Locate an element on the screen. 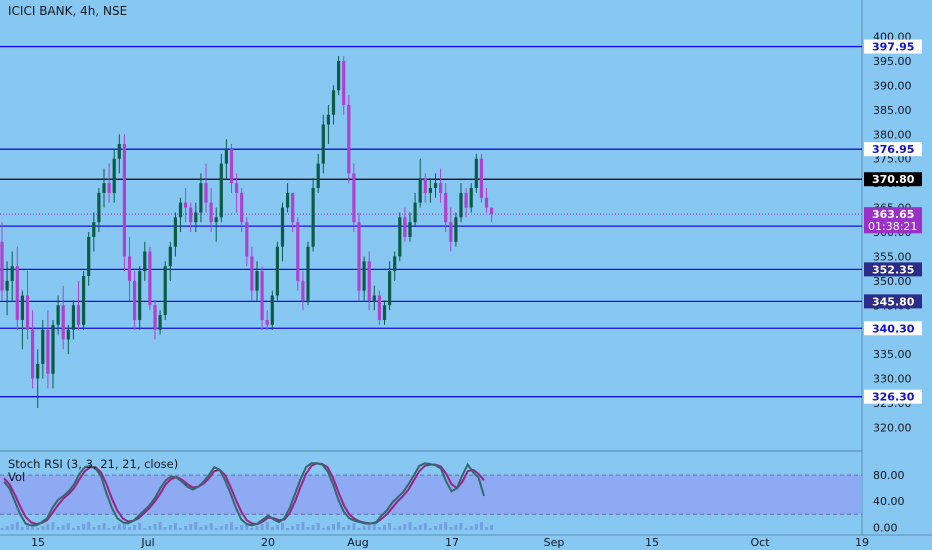  price-tick-label: 350.00 is located at coordinates (892, 281).